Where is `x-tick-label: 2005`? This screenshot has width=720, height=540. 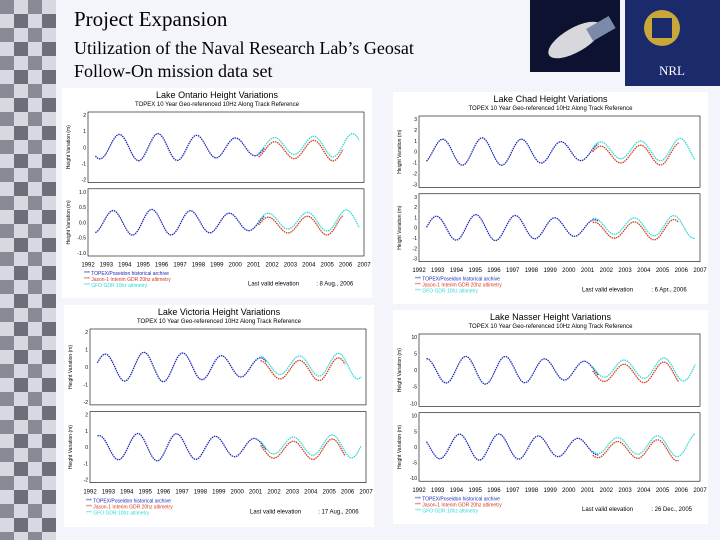
x-tick-label: 2005 is located at coordinates (663, 271).